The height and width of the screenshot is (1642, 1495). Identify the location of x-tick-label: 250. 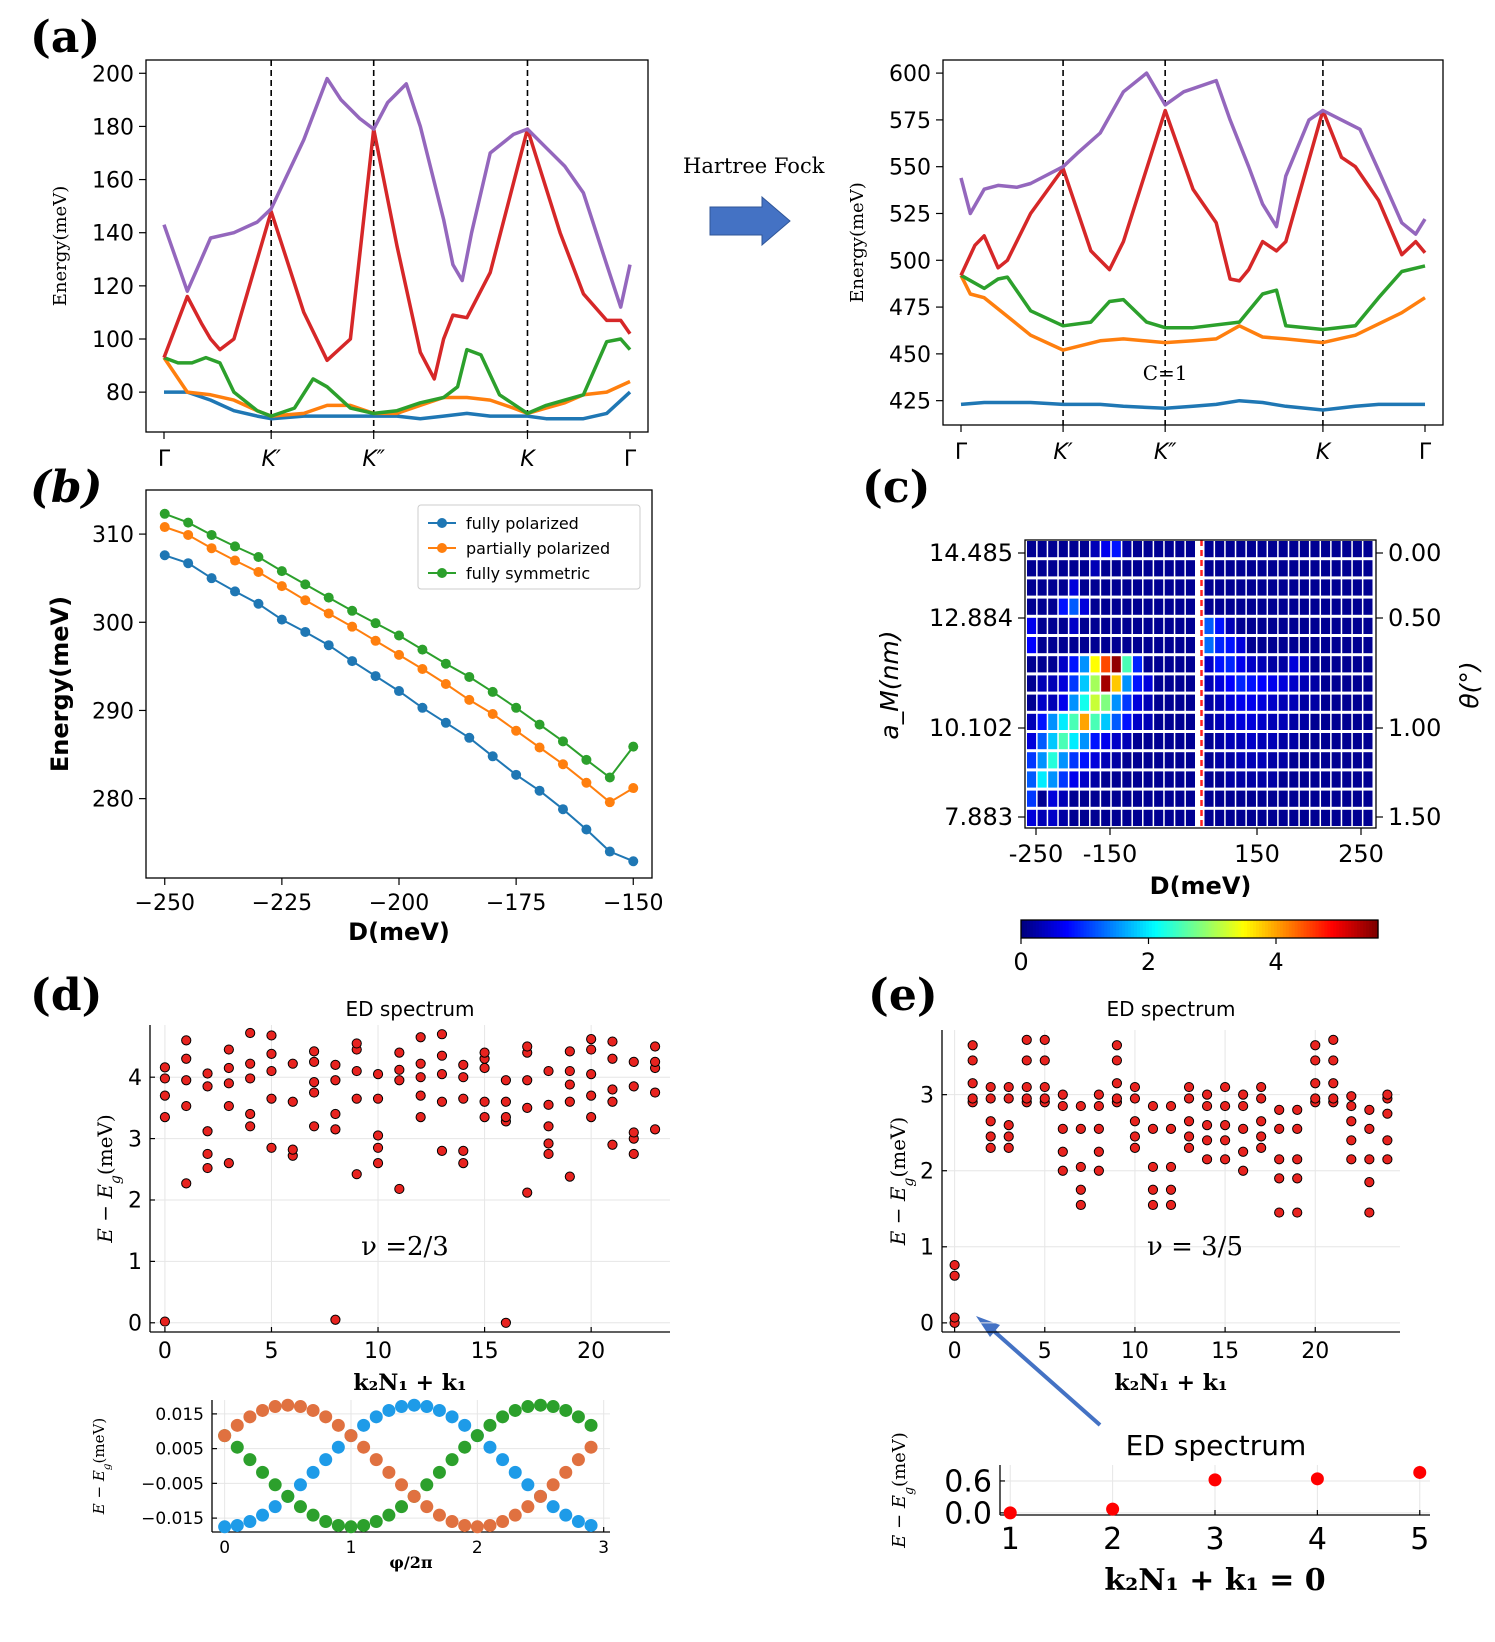
(1361, 854).